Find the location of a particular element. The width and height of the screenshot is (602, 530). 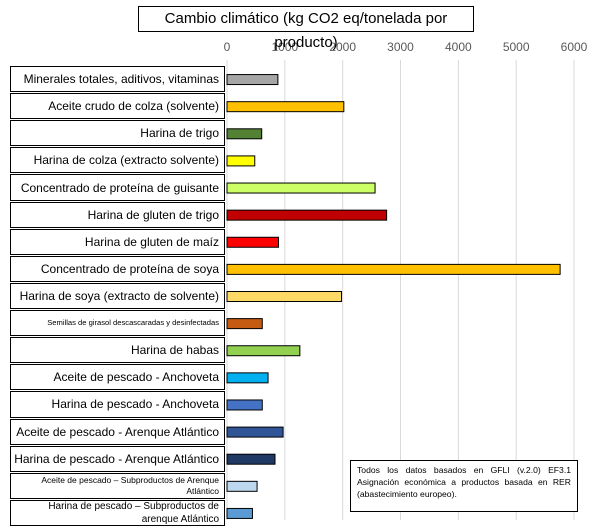

category-label: Harina de pescado - Anchoveta is located at coordinates (117, 404).